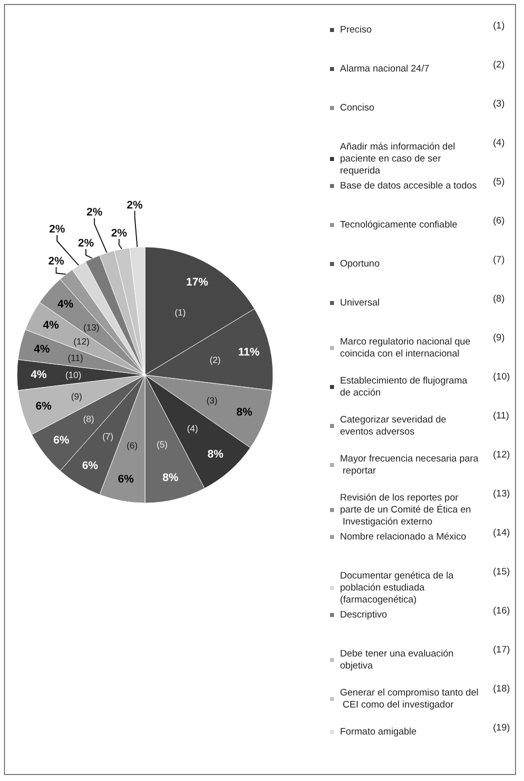 Image resolution: width=524 pixels, height=781 pixels. Describe the element at coordinates (501, 650) in the screenshot. I see `text: (17)` at that location.